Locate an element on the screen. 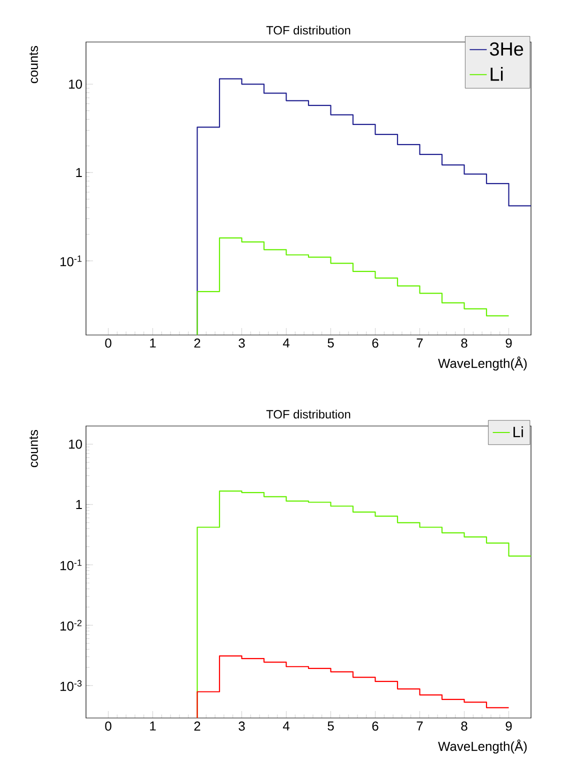 This screenshot has height=763, width=581. legend-label: 3He is located at coordinates (507, 49).